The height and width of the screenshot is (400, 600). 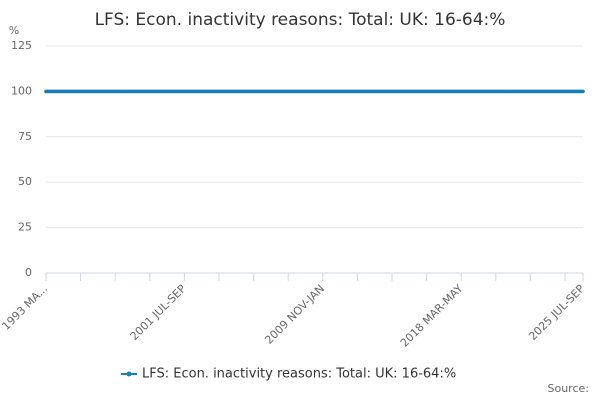 What do you see at coordinates (129, 374) in the screenshot?
I see `legend-marker` at bounding box center [129, 374].